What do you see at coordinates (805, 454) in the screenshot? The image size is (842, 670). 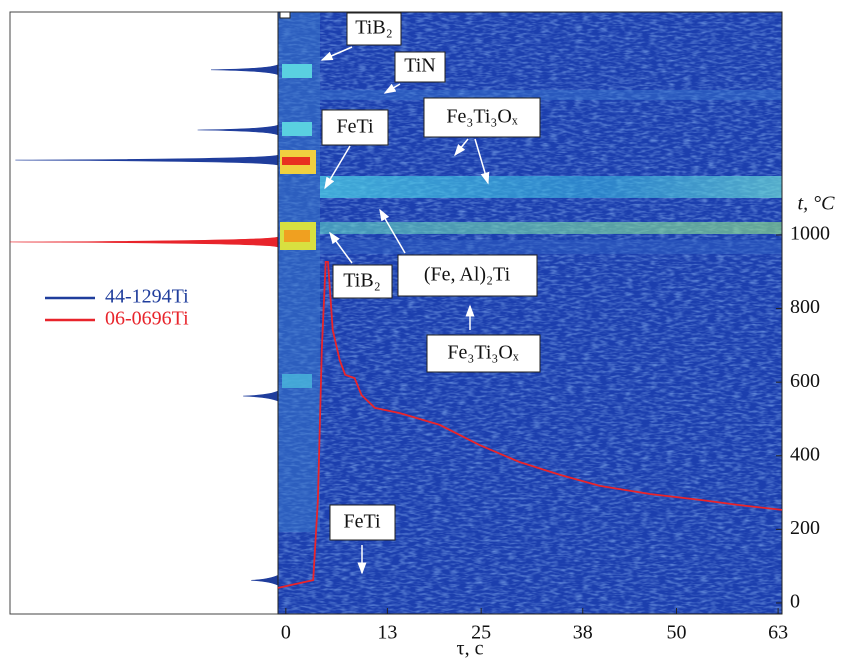 I see `y-tick-label: 400` at bounding box center [805, 454].